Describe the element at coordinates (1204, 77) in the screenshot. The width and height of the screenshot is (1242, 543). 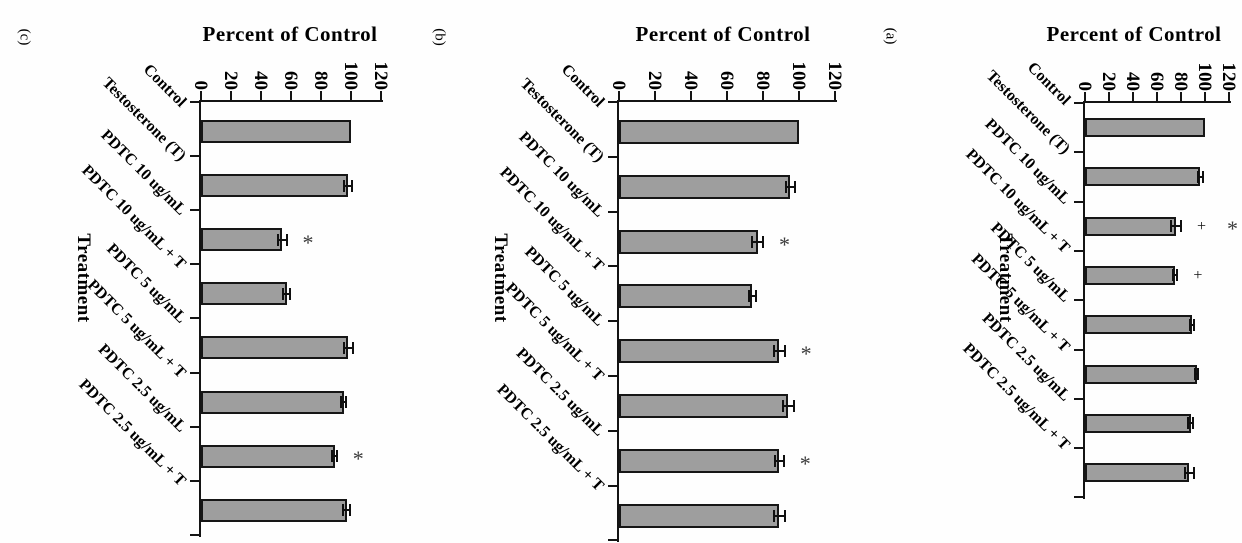
I see `value-axis-tick-label: 100` at that location.